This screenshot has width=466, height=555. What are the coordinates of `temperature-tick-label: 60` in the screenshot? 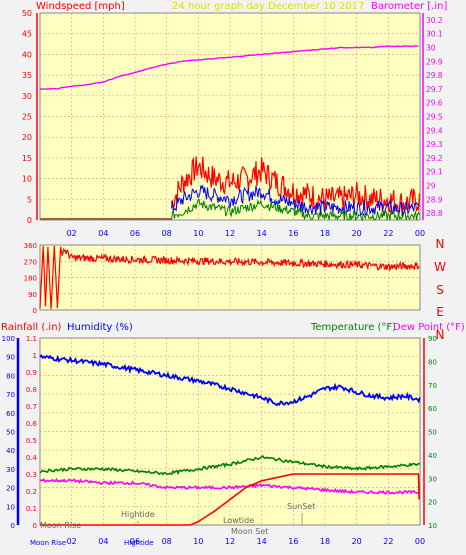 It's located at (432, 409).